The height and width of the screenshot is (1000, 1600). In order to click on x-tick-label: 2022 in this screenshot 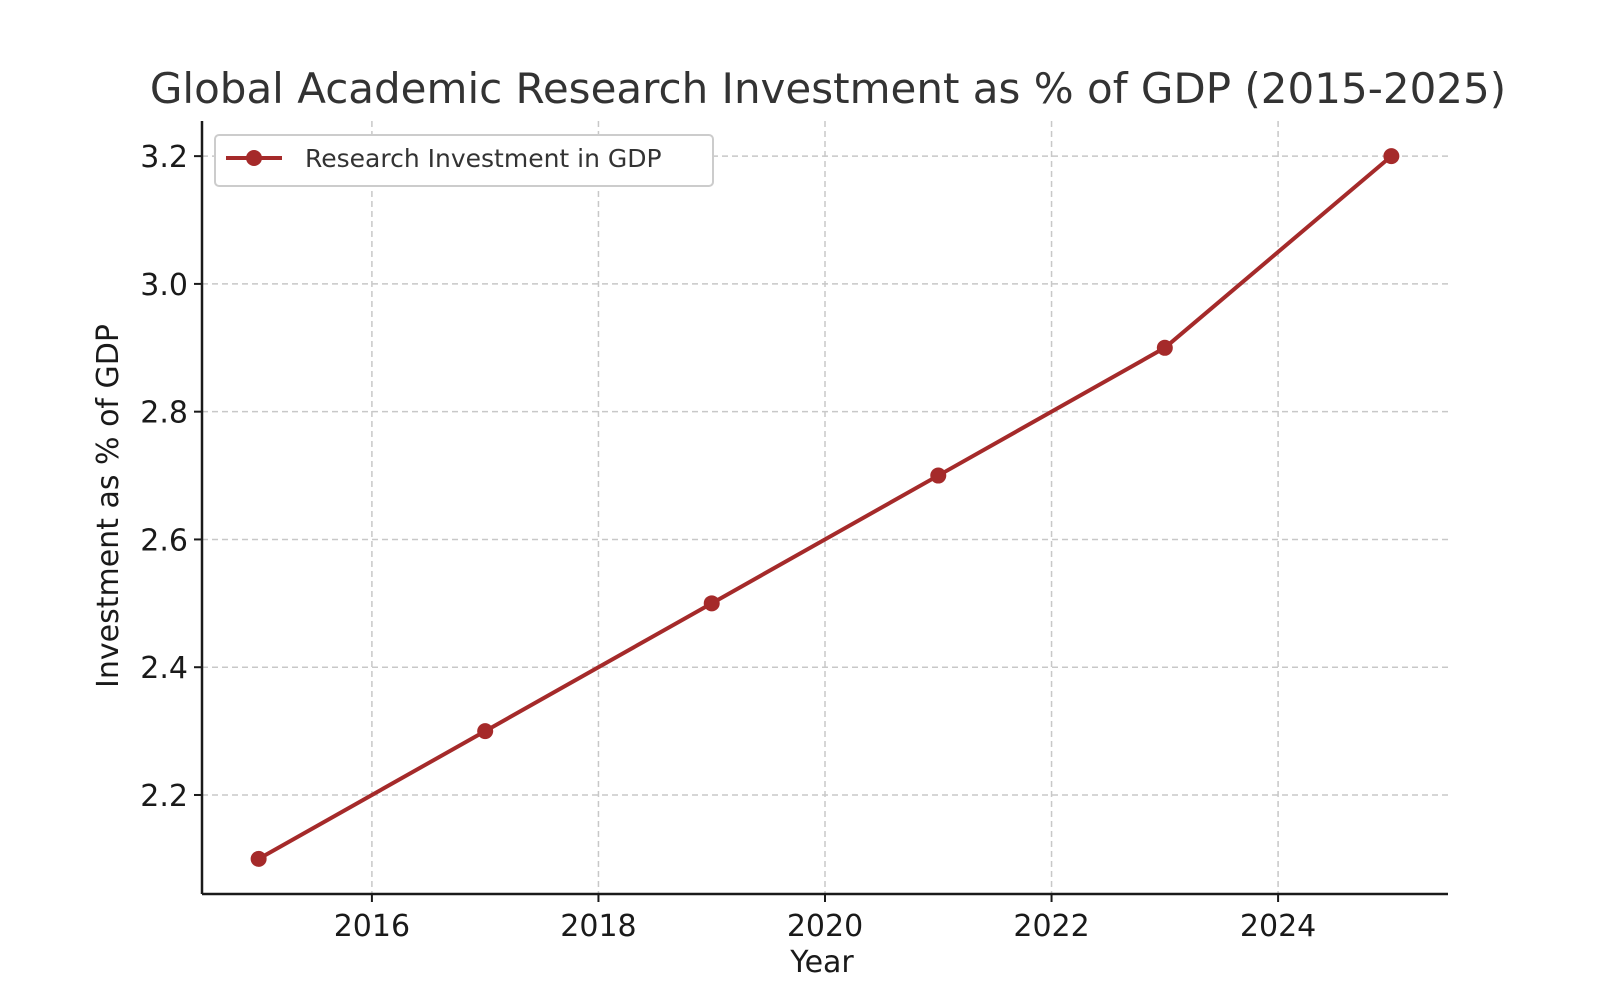, I will do `click(1051, 926)`.